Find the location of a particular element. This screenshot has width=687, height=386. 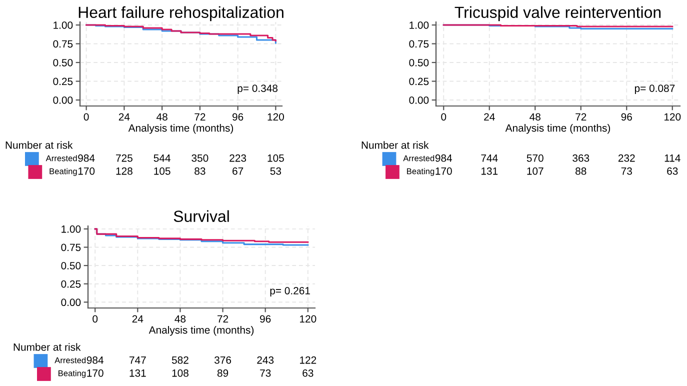

annotation: p= 0.087 is located at coordinates (654, 89).